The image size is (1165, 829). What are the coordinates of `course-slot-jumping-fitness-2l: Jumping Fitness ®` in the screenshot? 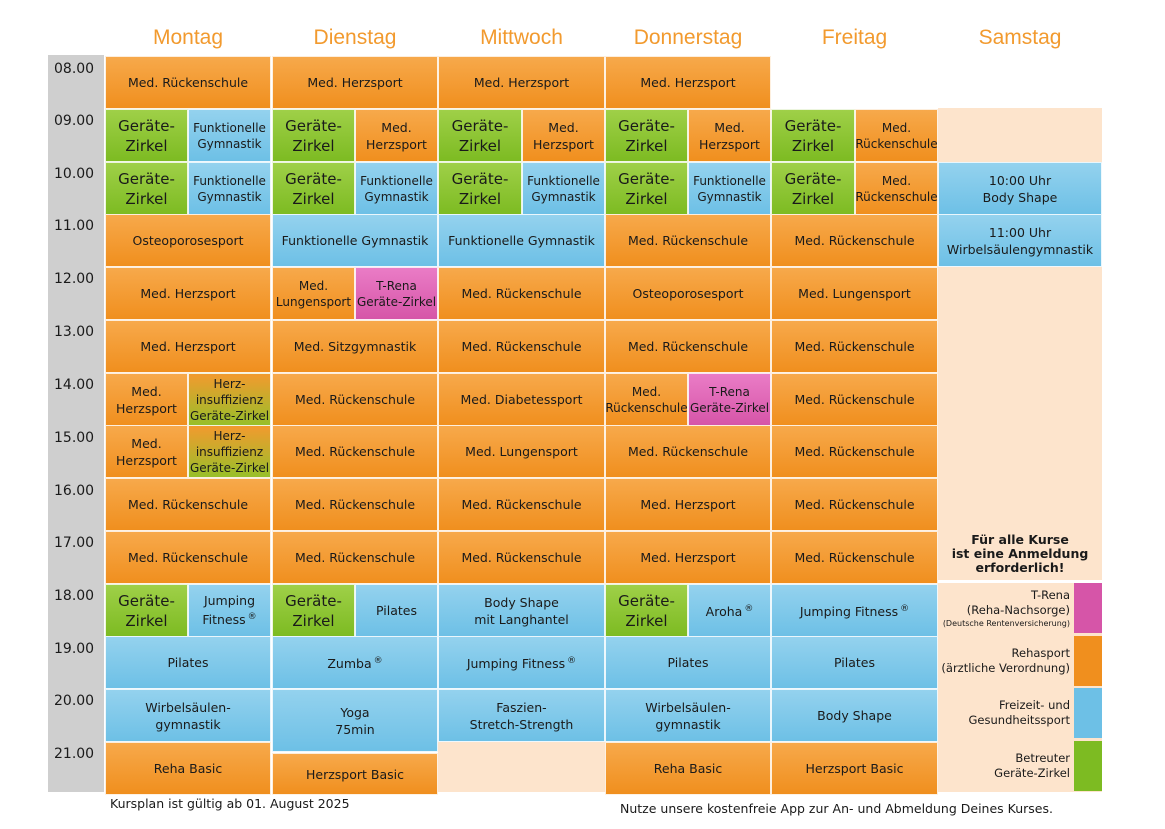 It's located at (229, 610).